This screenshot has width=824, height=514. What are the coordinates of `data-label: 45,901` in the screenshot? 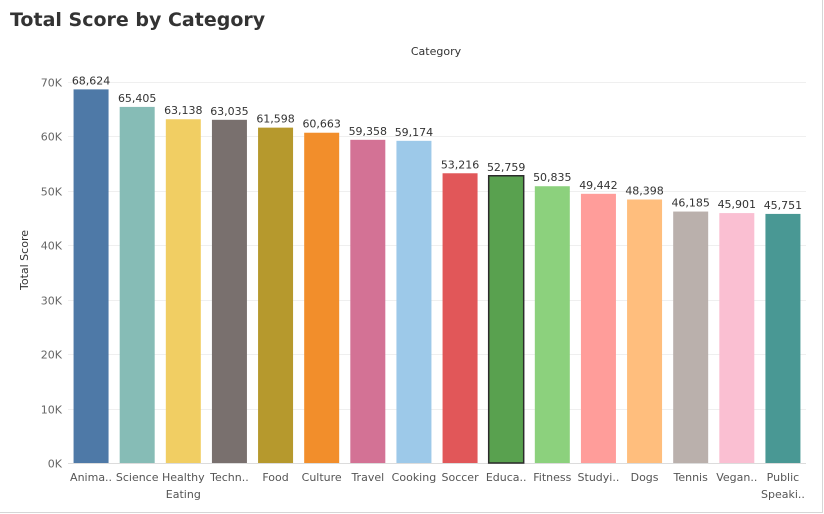 It's located at (737, 204).